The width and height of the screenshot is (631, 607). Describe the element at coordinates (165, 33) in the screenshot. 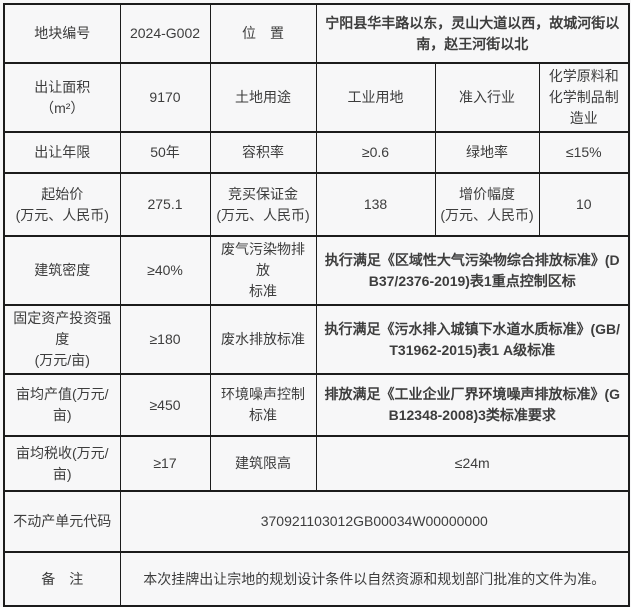

I see `parcel-id-value: 2024-G002` at that location.